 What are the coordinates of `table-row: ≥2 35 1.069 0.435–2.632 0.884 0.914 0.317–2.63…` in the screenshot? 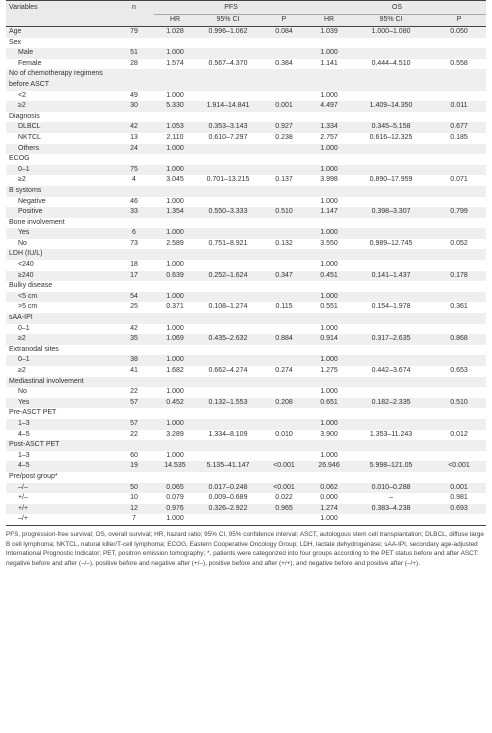 It's located at (246, 339).